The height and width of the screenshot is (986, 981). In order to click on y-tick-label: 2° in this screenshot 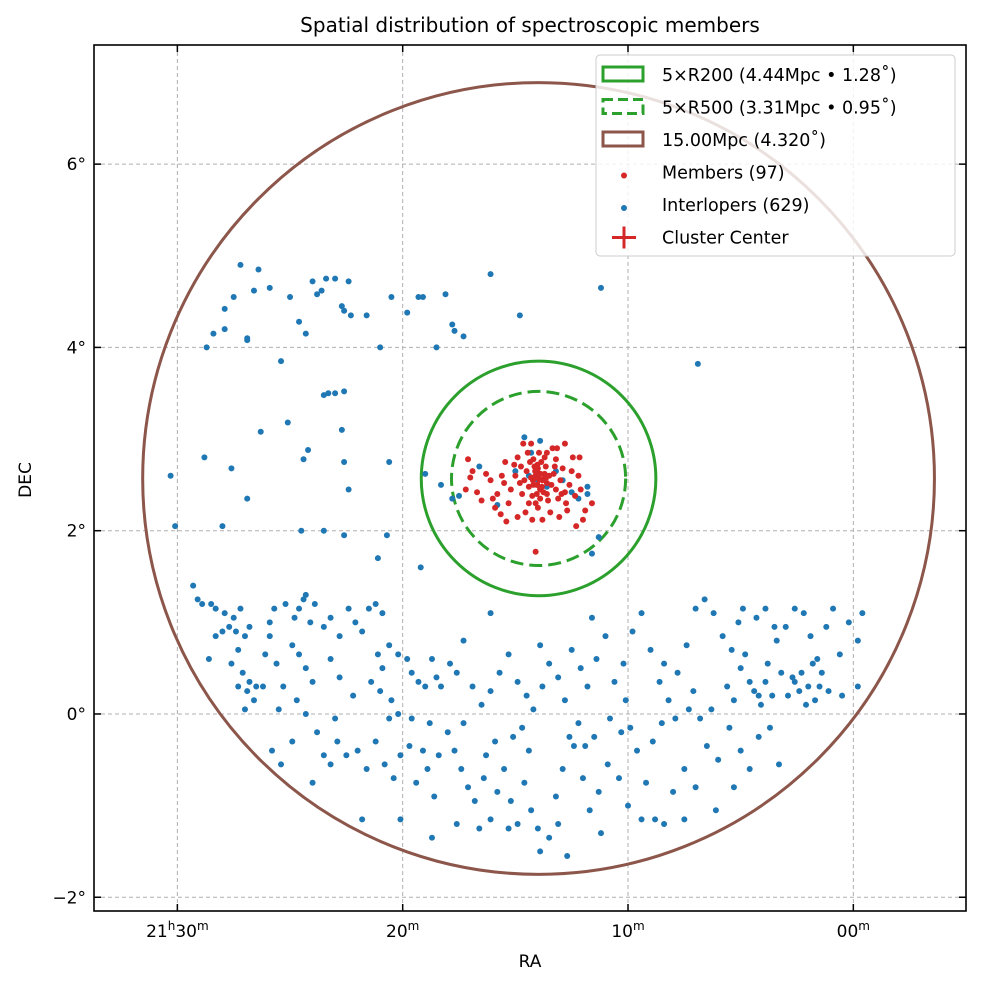, I will do `click(76, 532)`.